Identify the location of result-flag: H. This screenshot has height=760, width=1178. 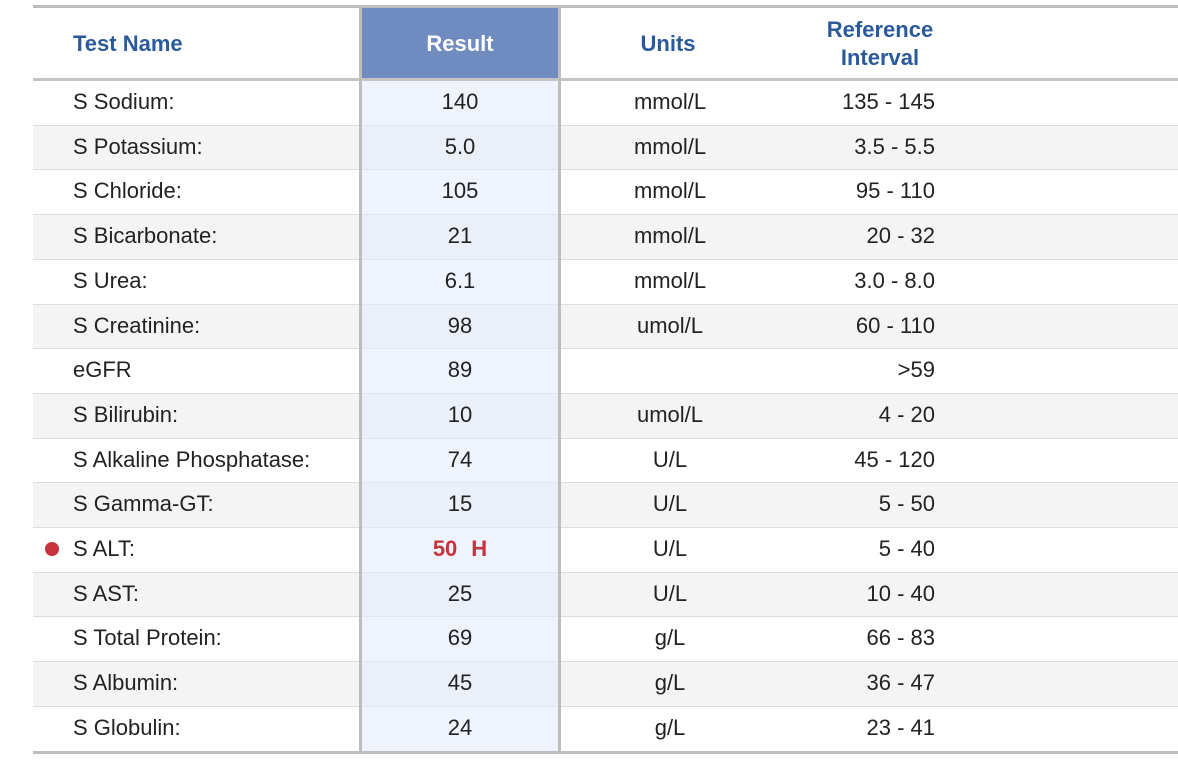
(479, 548).